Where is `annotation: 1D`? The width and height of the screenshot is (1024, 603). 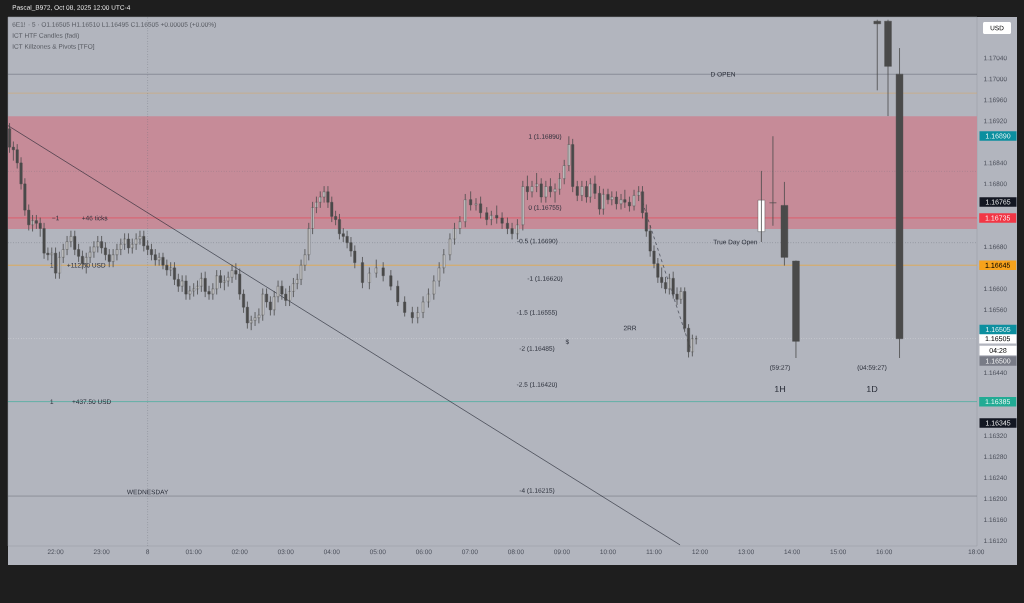
annotation: 1D is located at coordinates (872, 389).